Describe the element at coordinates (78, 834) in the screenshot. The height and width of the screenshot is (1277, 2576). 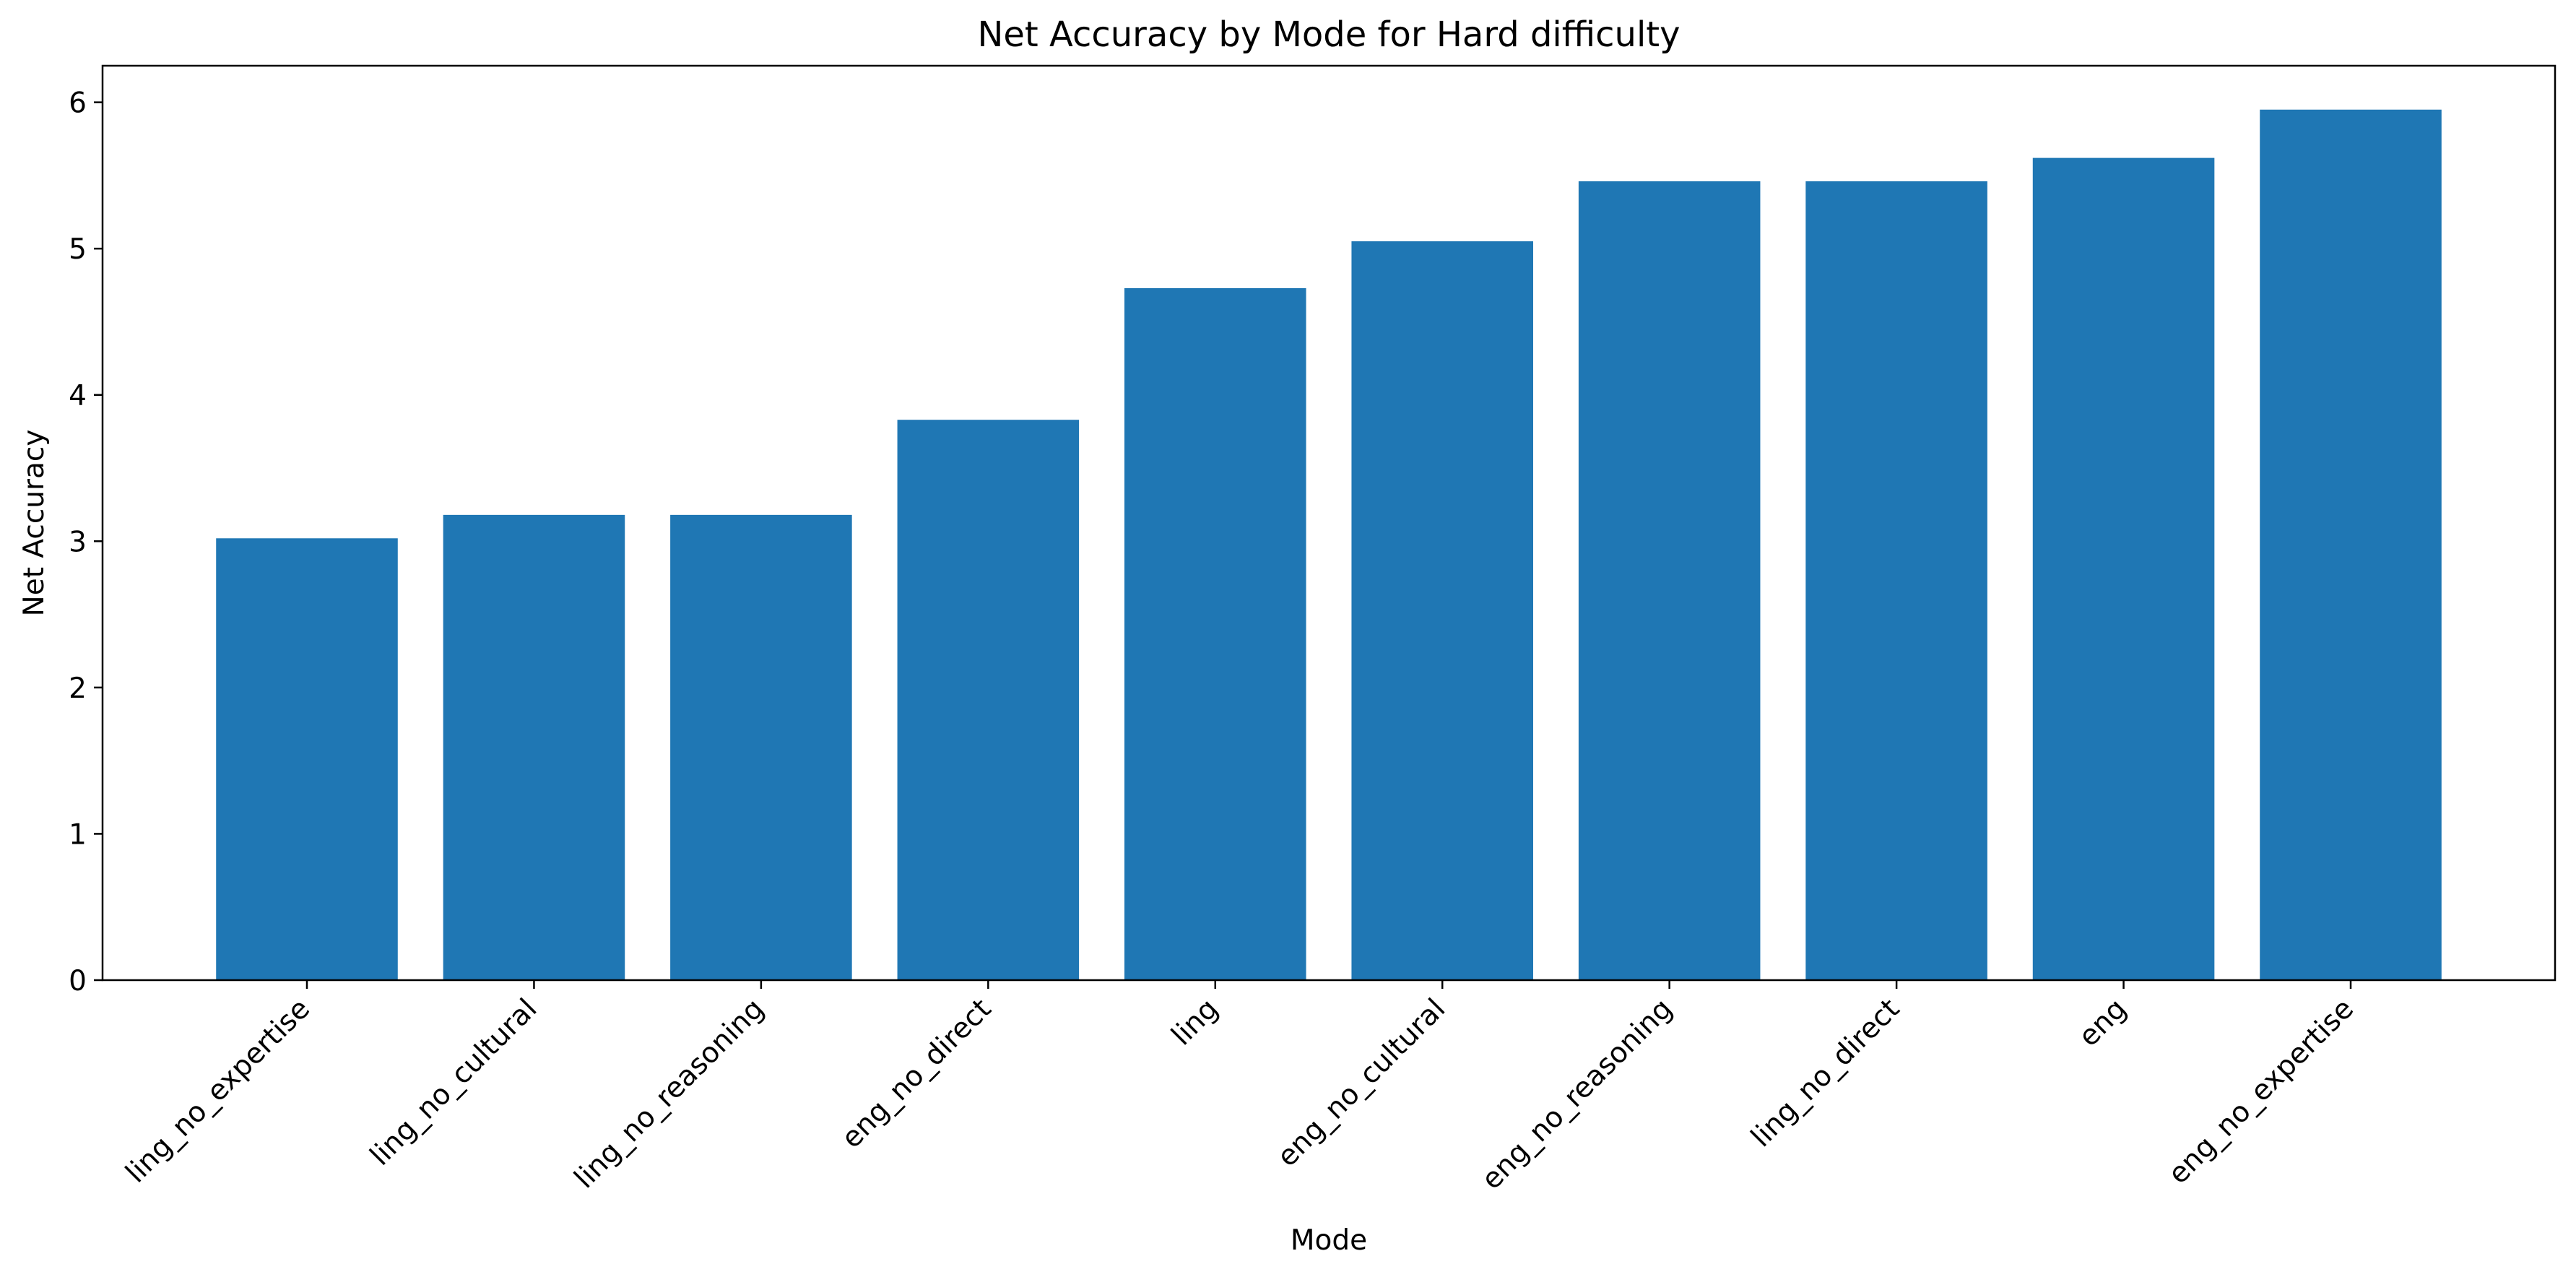
I see `y-tick-label: 1` at that location.